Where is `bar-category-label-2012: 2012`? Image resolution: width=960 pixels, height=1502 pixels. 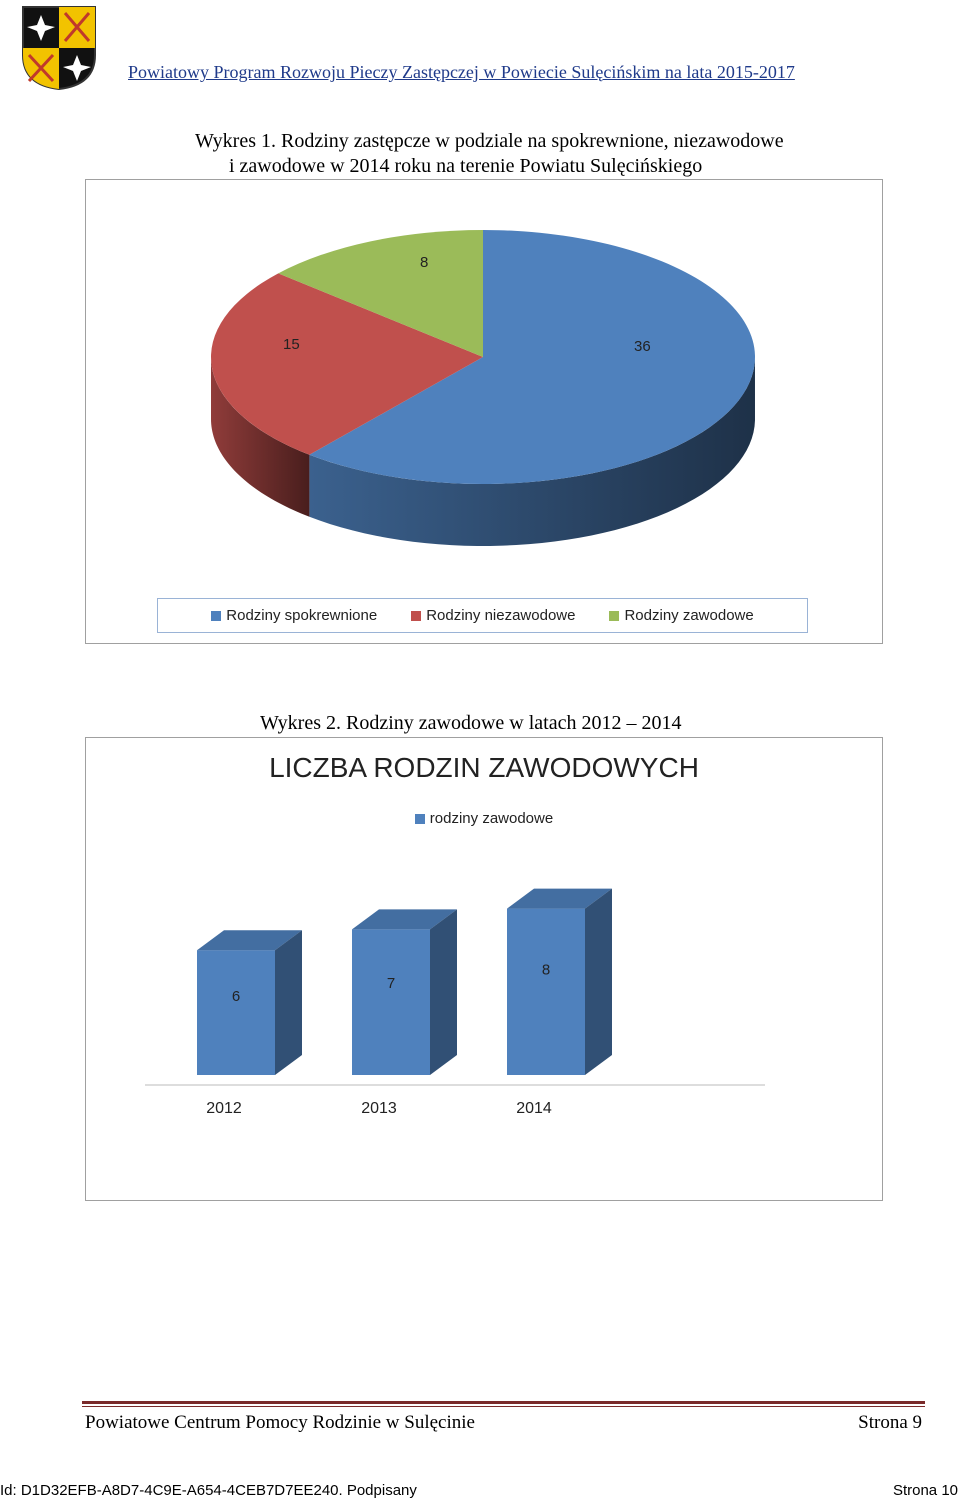
bar-category-label-2012: 2012 is located at coordinates (224, 1108).